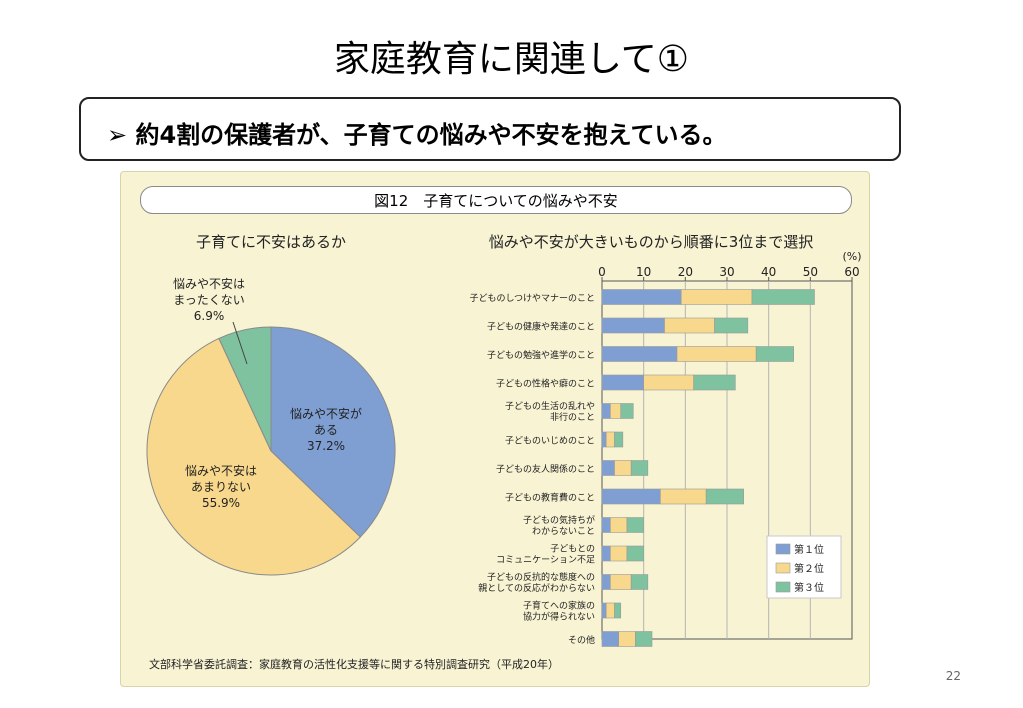 This screenshot has width=1023, height=708. Describe the element at coordinates (209, 300) in the screenshot. I see `pie-slice-label: まったくない` at that location.